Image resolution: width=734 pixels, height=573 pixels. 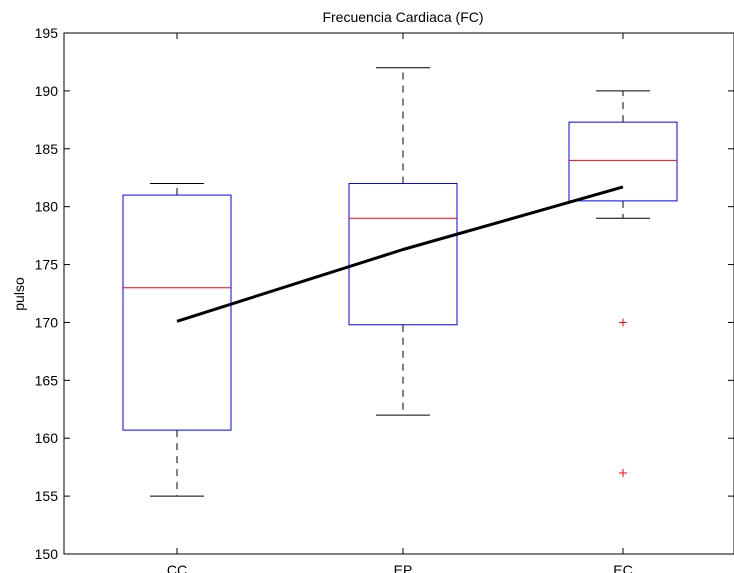 I want to click on y-tick-label: 165, so click(x=47, y=380).